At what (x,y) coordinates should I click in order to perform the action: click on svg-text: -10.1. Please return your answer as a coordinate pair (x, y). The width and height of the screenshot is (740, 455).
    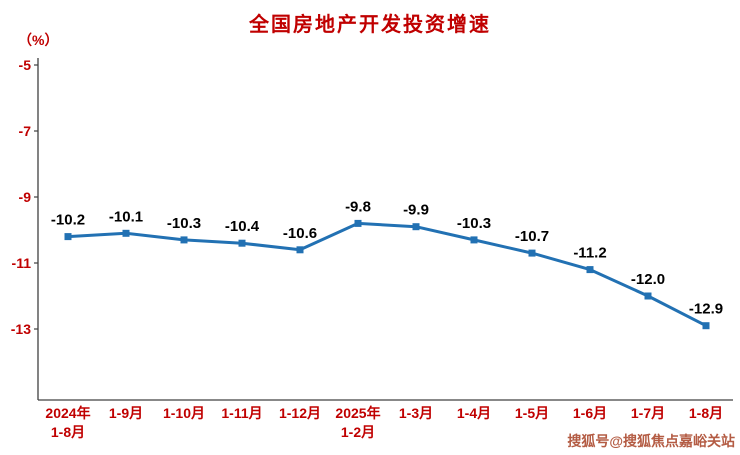
    Looking at the image, I should click on (126, 216).